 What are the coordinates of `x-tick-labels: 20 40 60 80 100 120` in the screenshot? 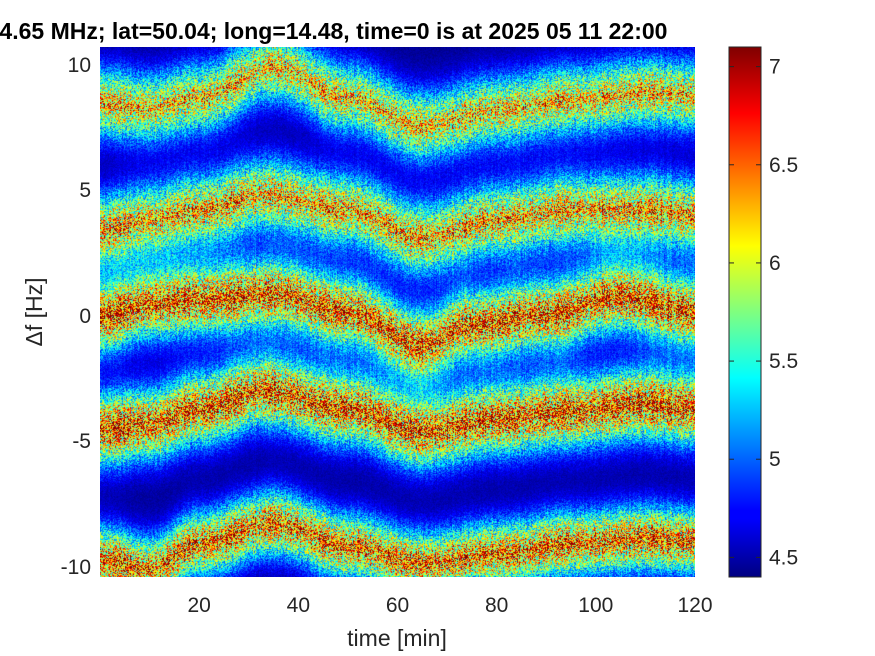 It's located at (449, 605).